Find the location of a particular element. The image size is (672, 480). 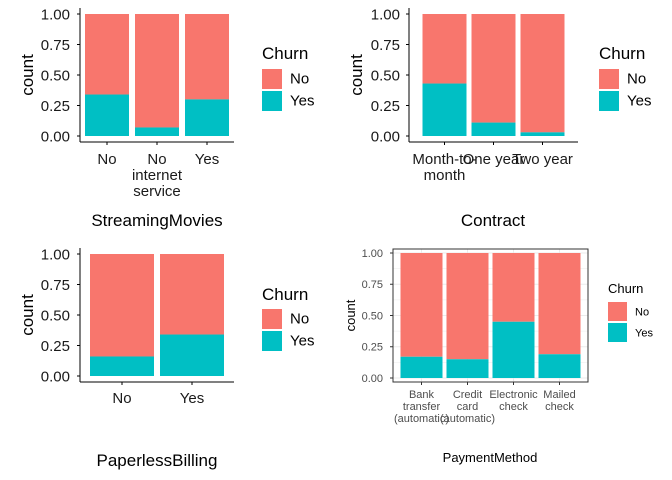

x-axis-title: Contract is located at coordinates (493, 220).